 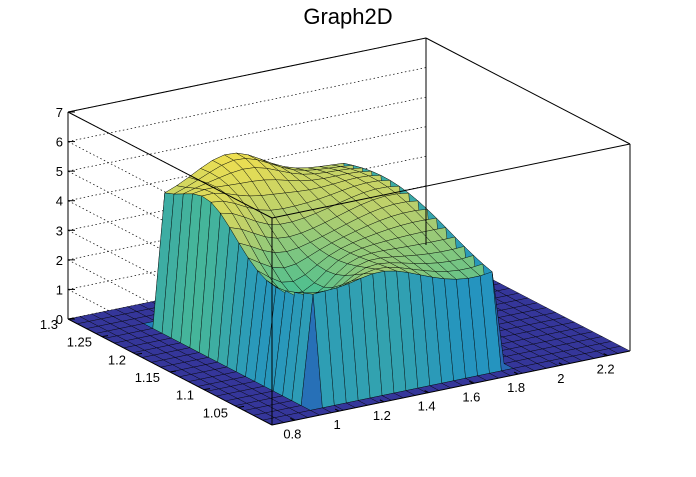 I want to click on x-tick-label: 1.4, so click(x=427, y=406).